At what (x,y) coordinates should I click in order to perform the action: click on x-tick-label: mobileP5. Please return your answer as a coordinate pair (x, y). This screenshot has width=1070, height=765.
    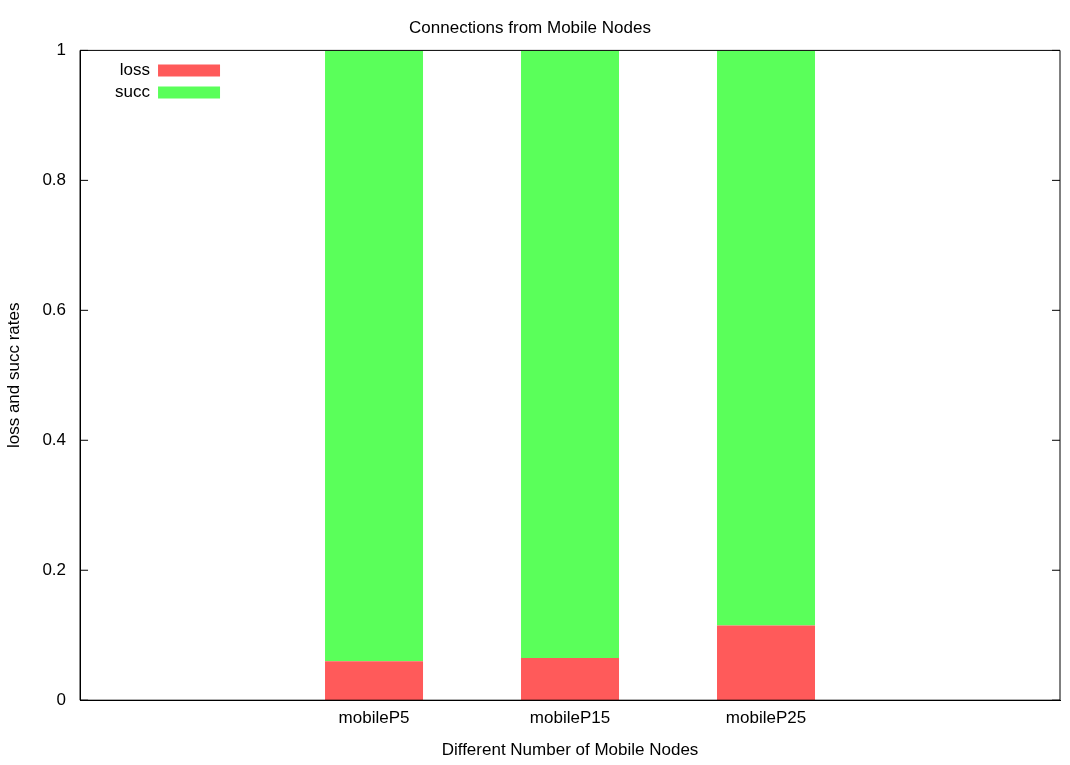
    Looking at the image, I should click on (374, 718).